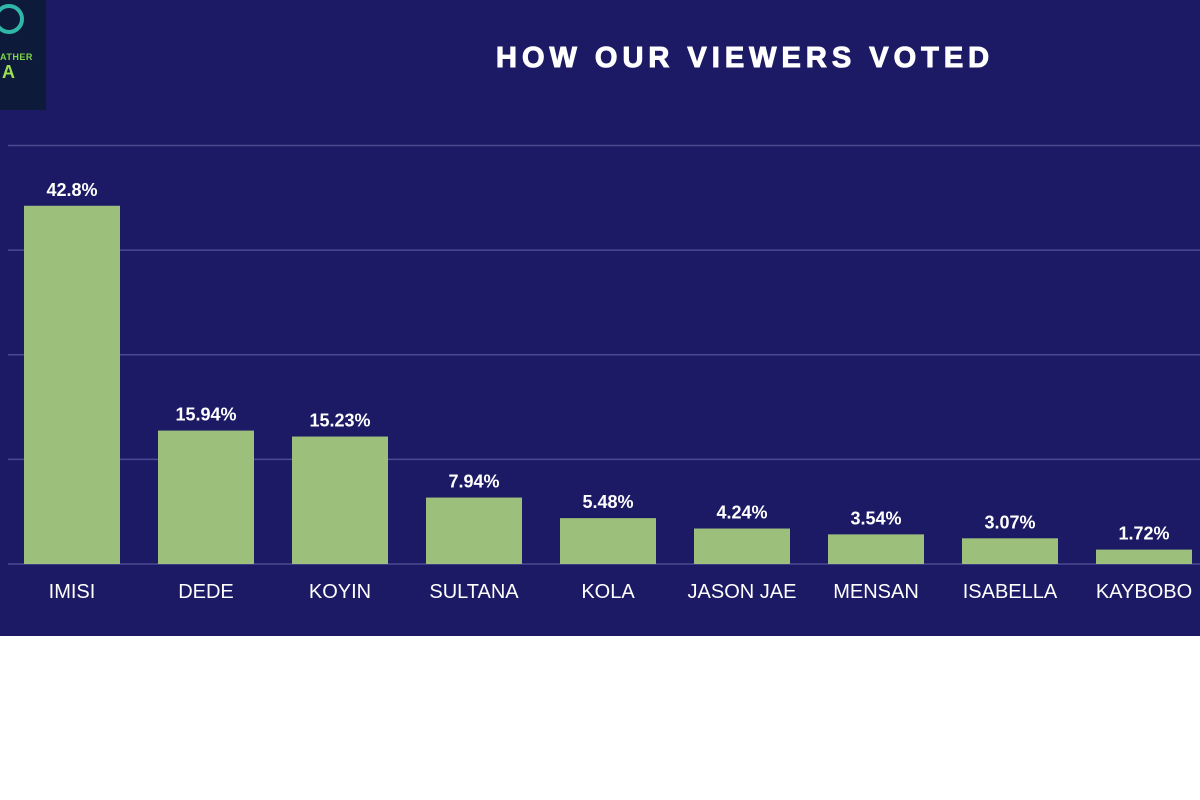 The image size is (1200, 800). I want to click on data-label: 4.24%, so click(741, 513).